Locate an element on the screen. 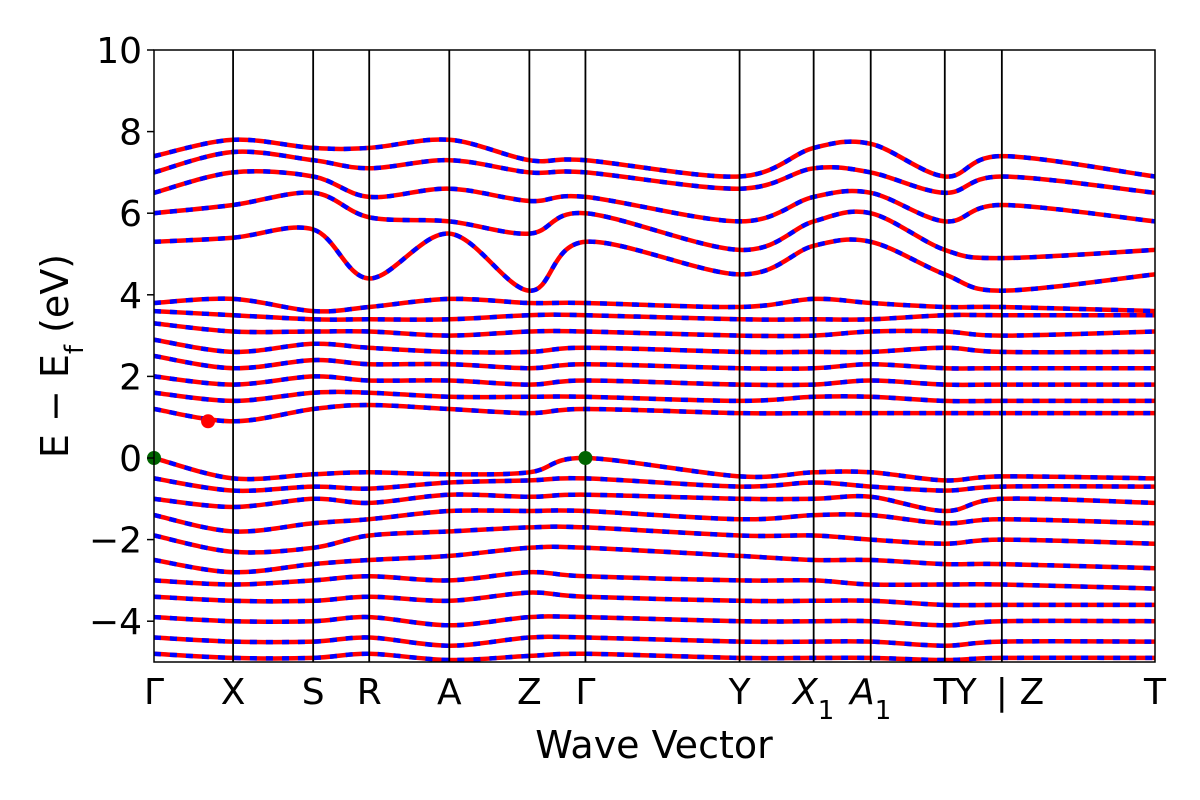  band-conduction-low-5-dashed is located at coordinates (654, 330).